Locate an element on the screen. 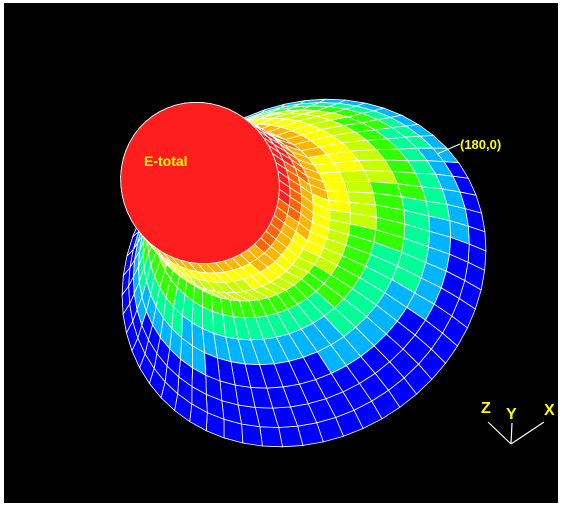 The image size is (562, 506). z-axis-label: Z is located at coordinates (486, 408).